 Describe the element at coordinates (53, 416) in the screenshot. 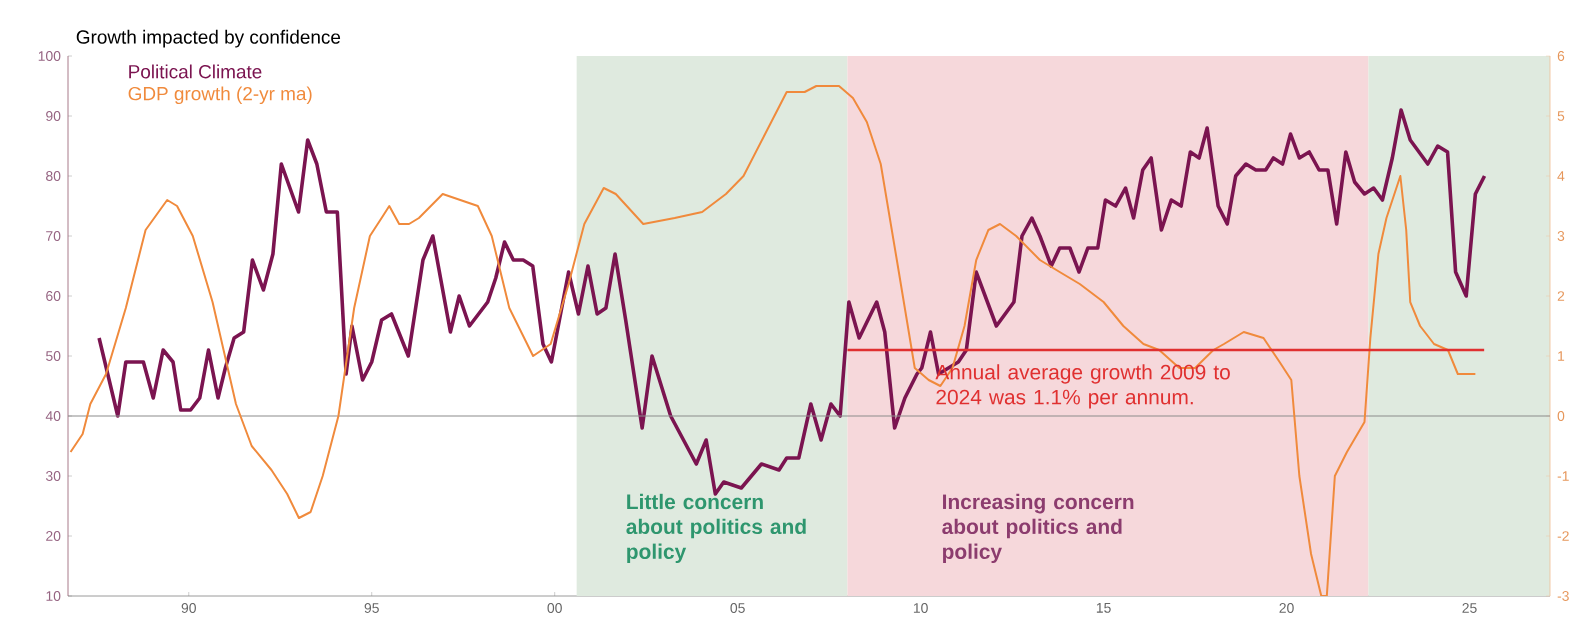

I see `y-tick-label: 40` at that location.